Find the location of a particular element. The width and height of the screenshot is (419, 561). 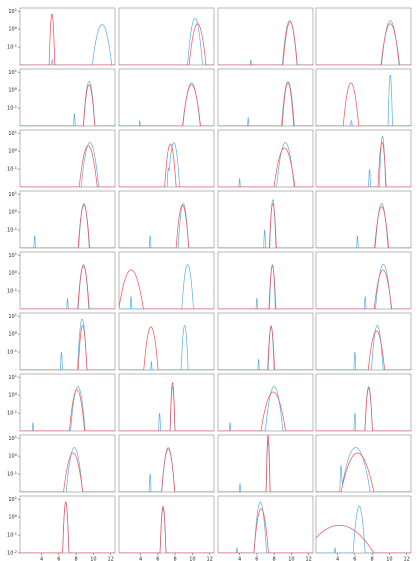

panel-r4-c2 is located at coordinates (166, 219).